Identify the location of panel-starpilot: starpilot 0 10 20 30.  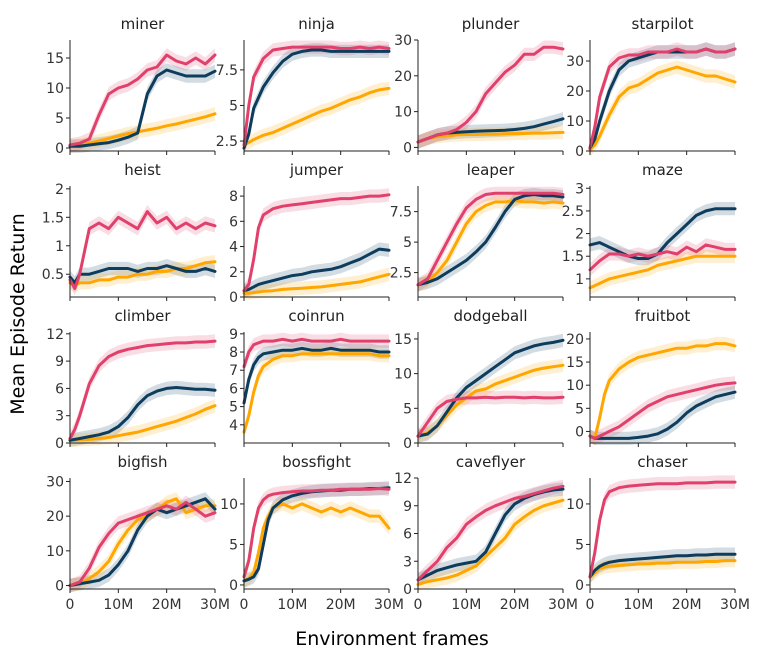
(651, 87).